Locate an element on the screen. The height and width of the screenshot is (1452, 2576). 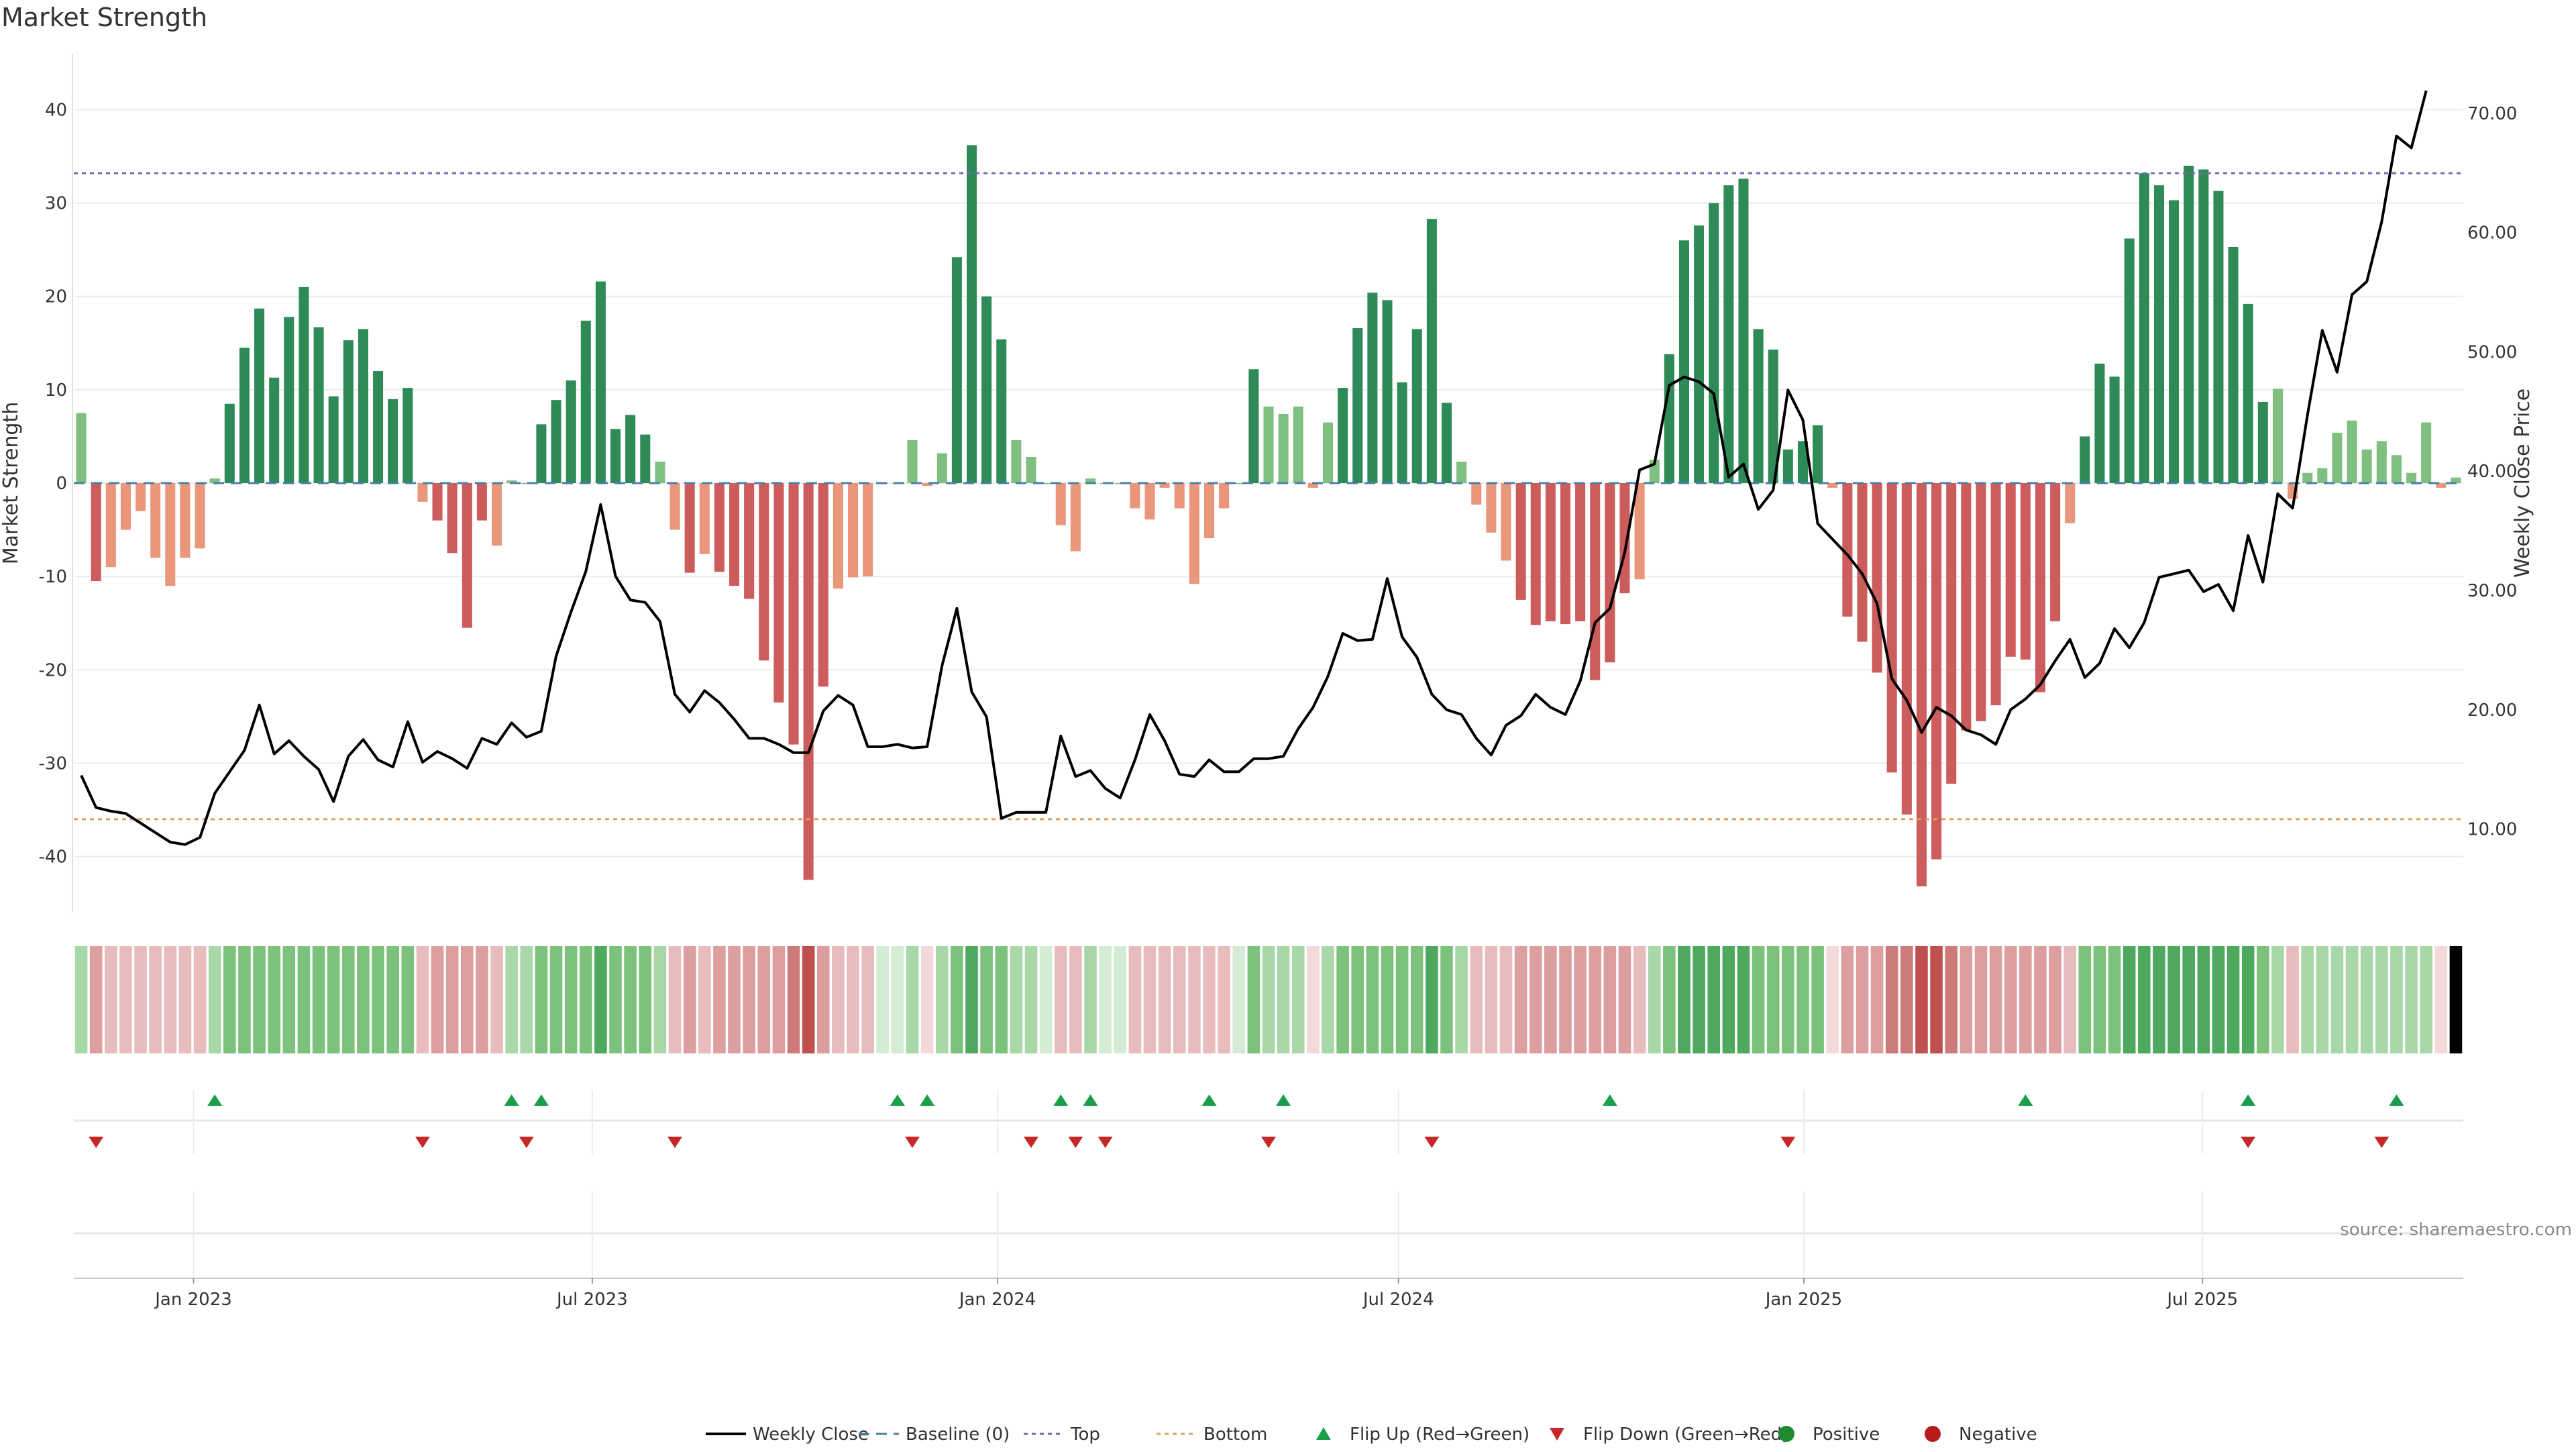
y-axis-title: Market Strength is located at coordinates (11, 483).